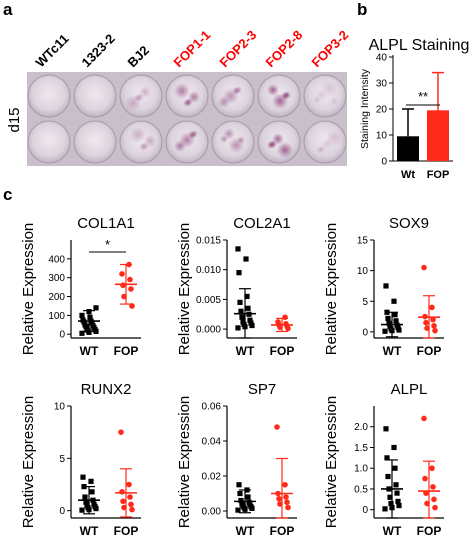  Describe the element at coordinates (408, 148) in the screenshot. I see `bar` at that location.